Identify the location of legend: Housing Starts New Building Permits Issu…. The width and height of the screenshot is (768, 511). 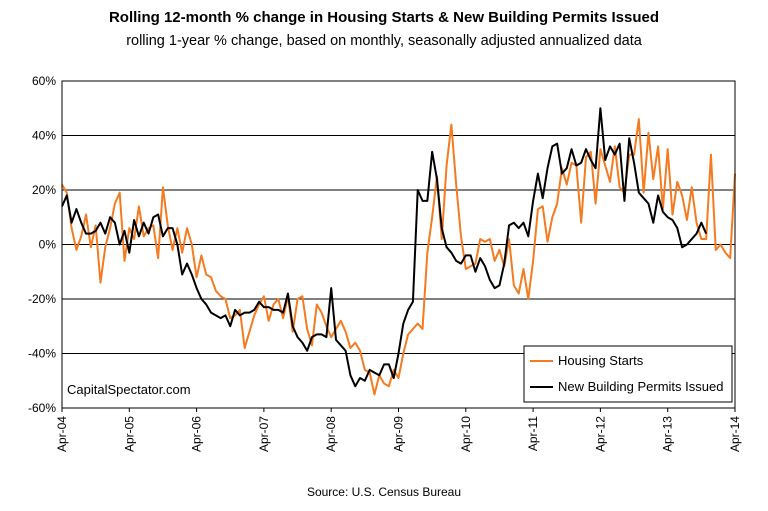
(628, 374).